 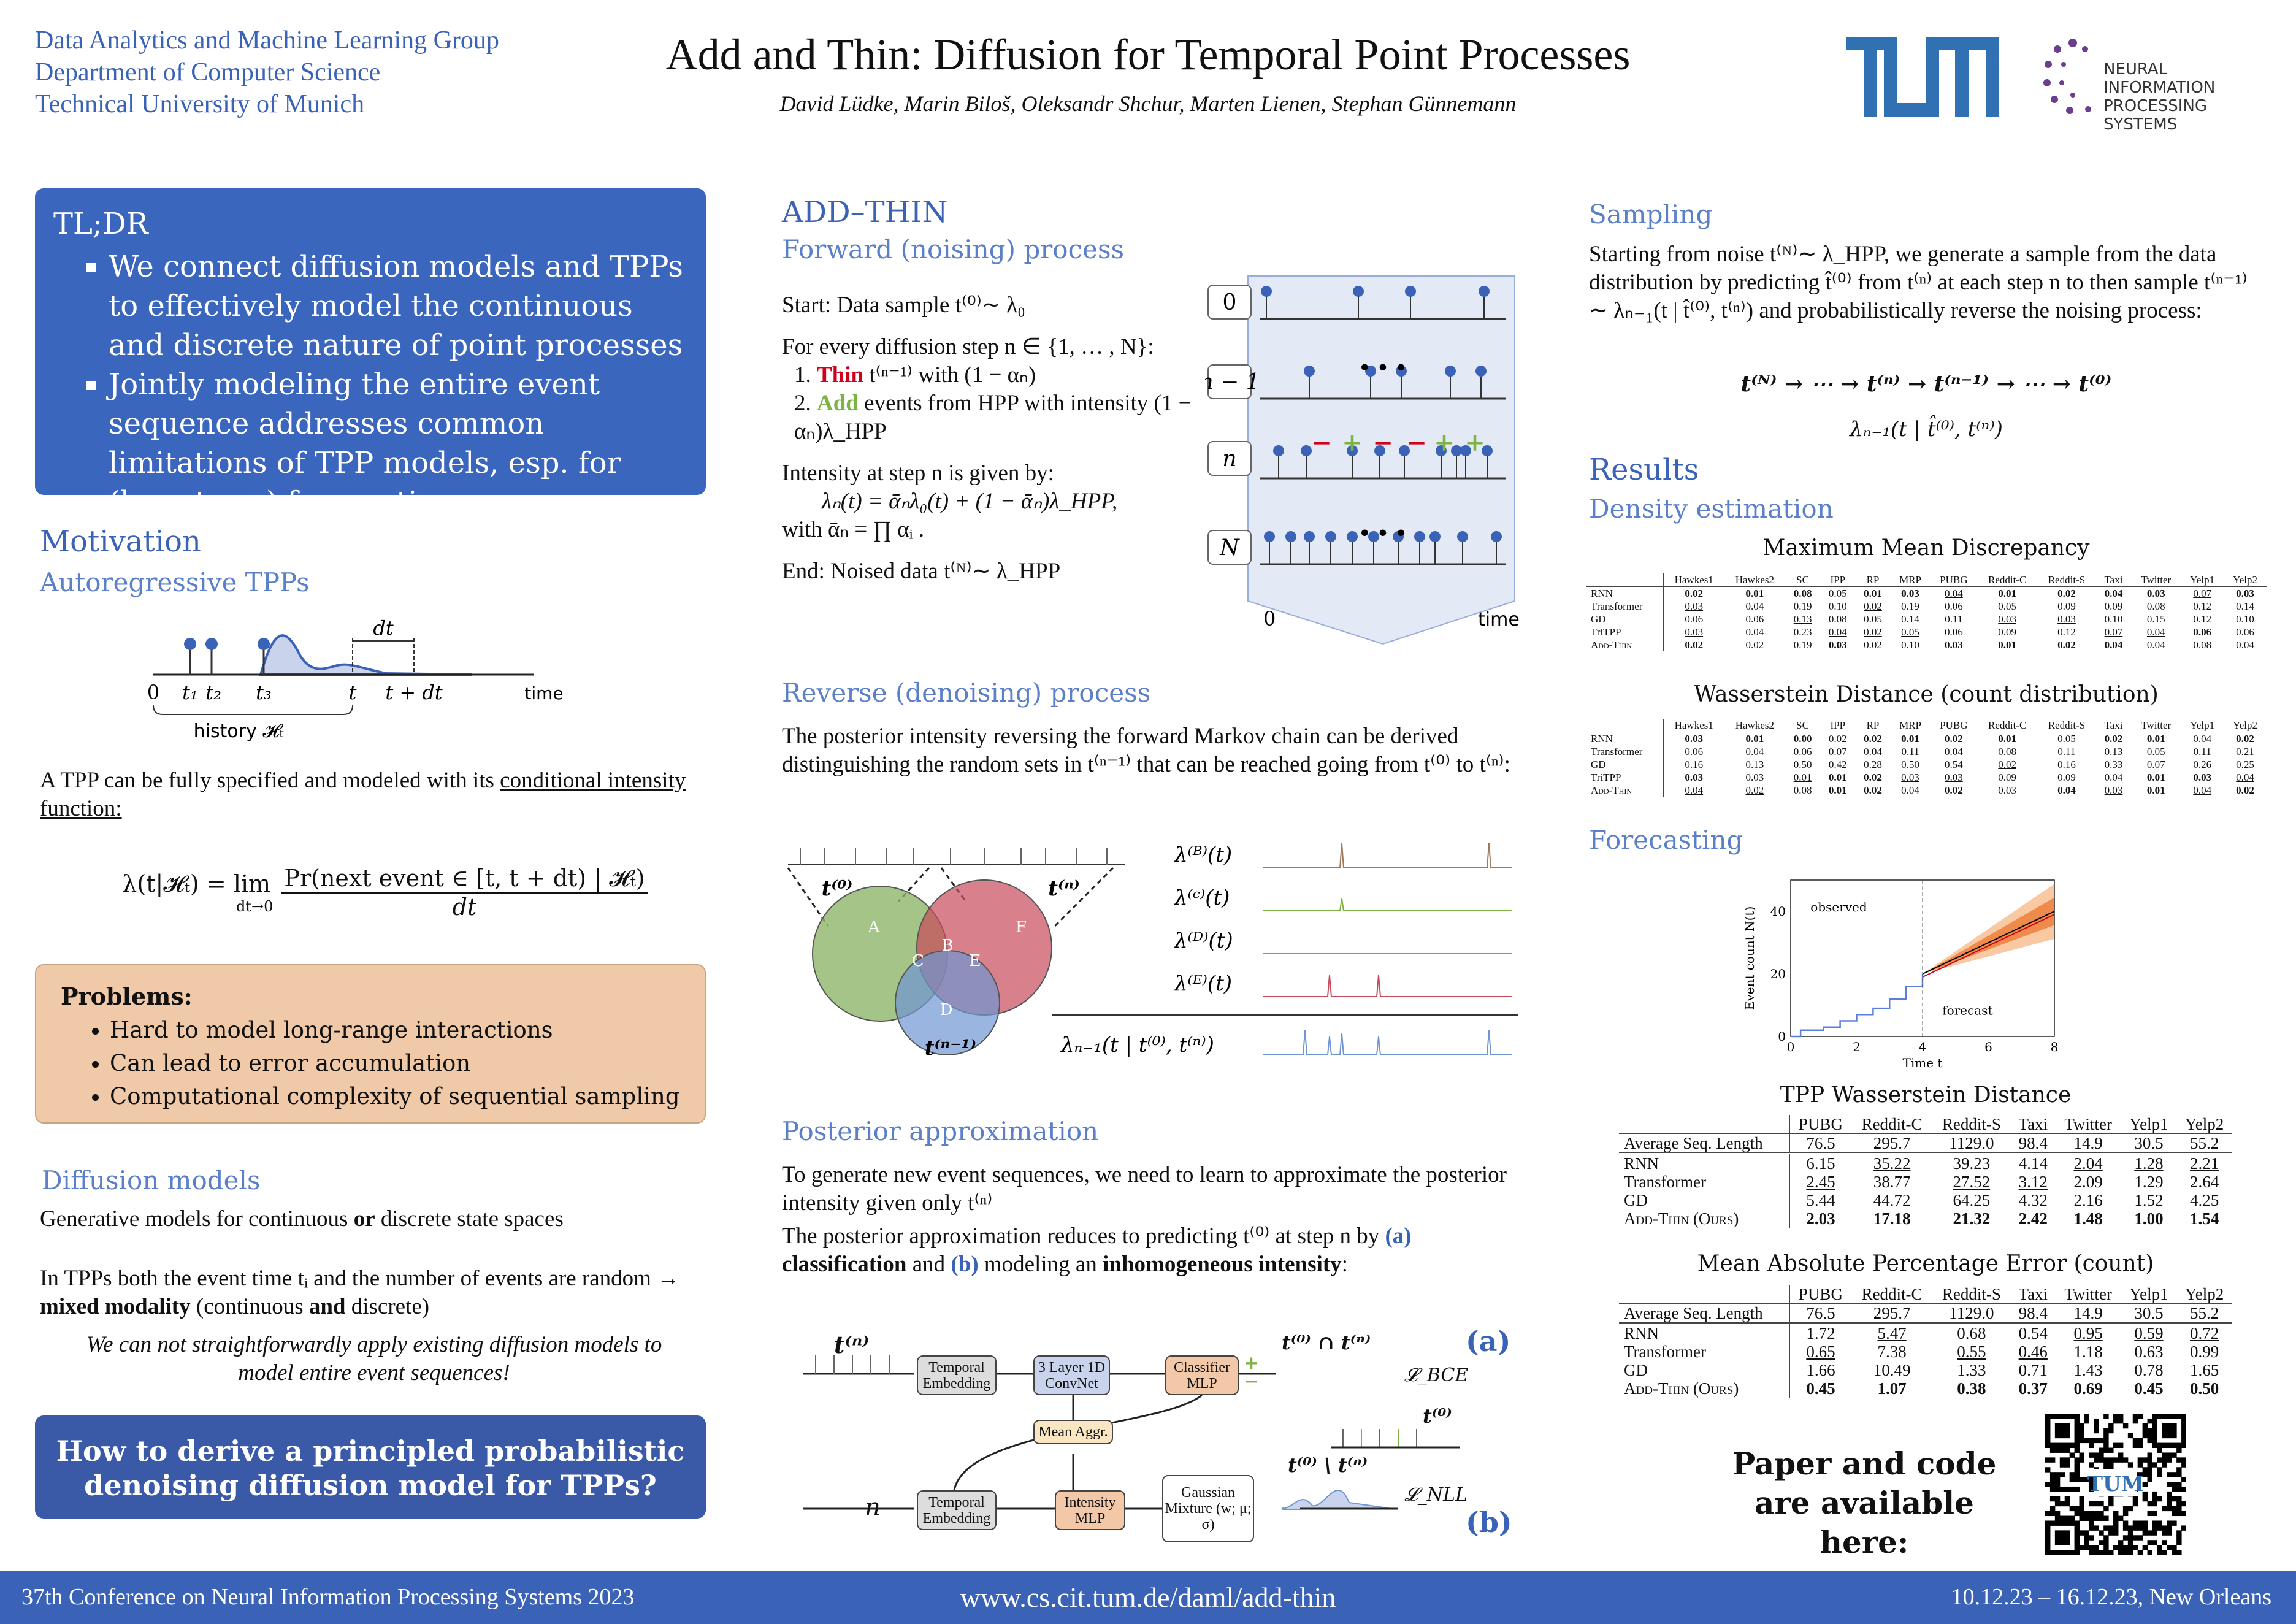 What do you see at coordinates (1778, 974) in the screenshot?
I see `y-tick-label: 20` at bounding box center [1778, 974].